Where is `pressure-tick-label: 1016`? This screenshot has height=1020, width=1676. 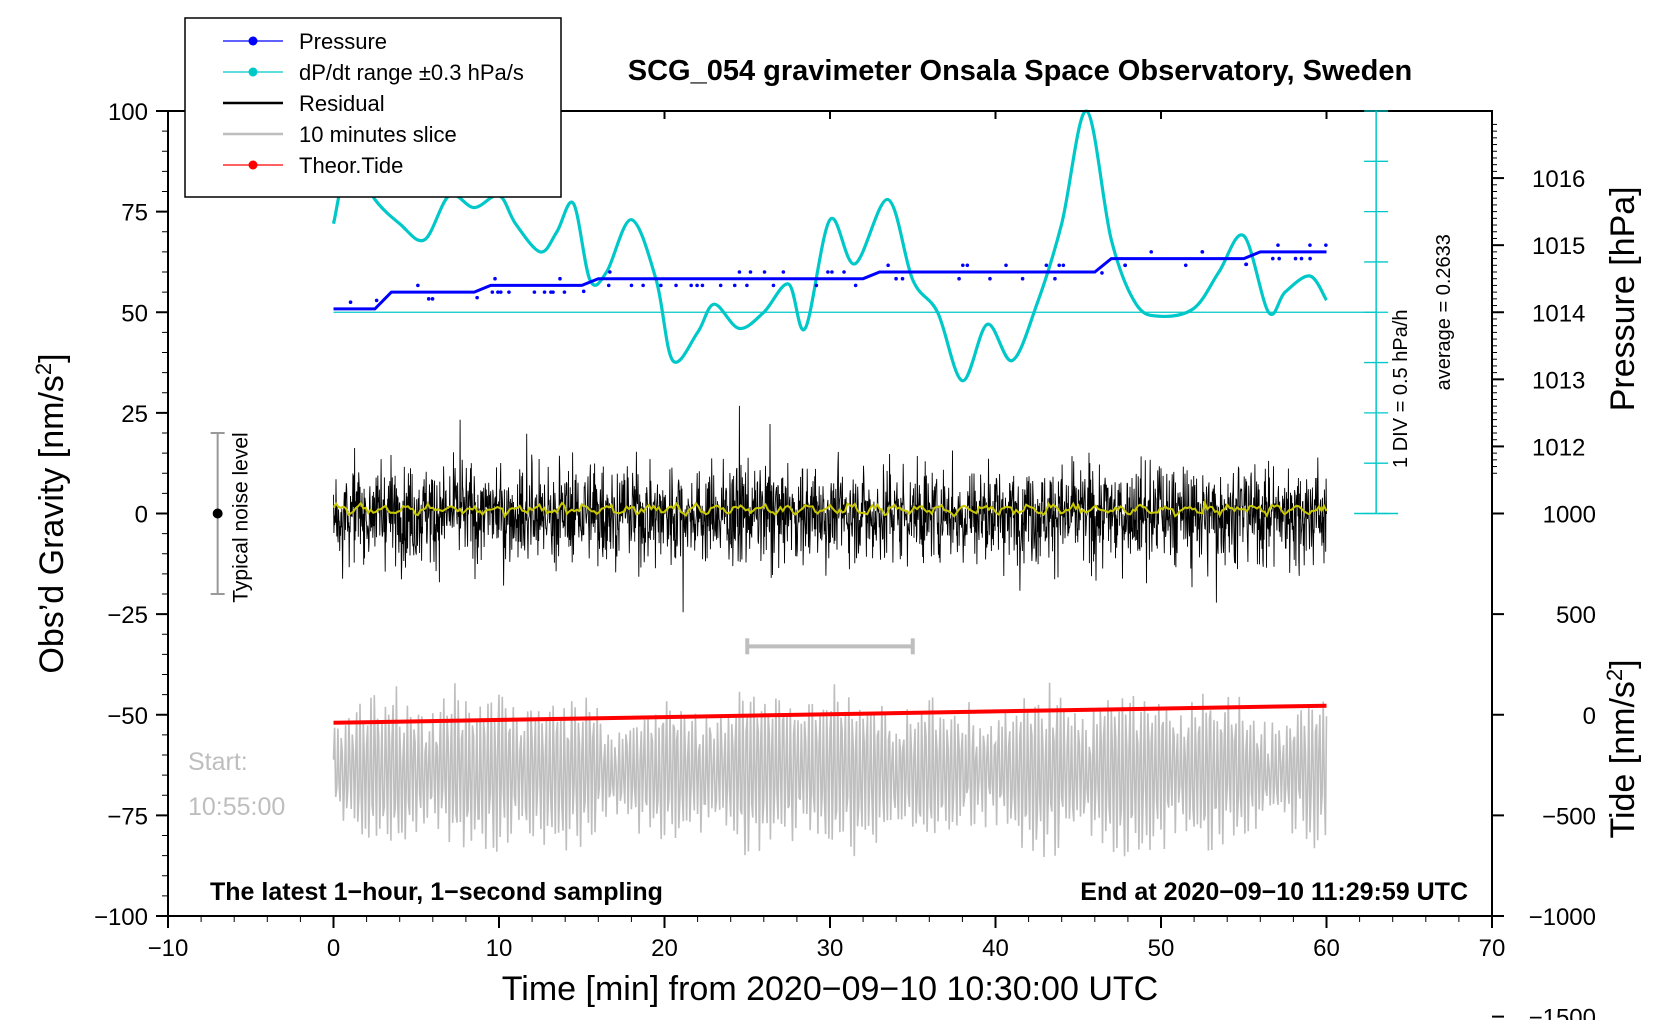 pressure-tick-label: 1016 is located at coordinates (1558, 179).